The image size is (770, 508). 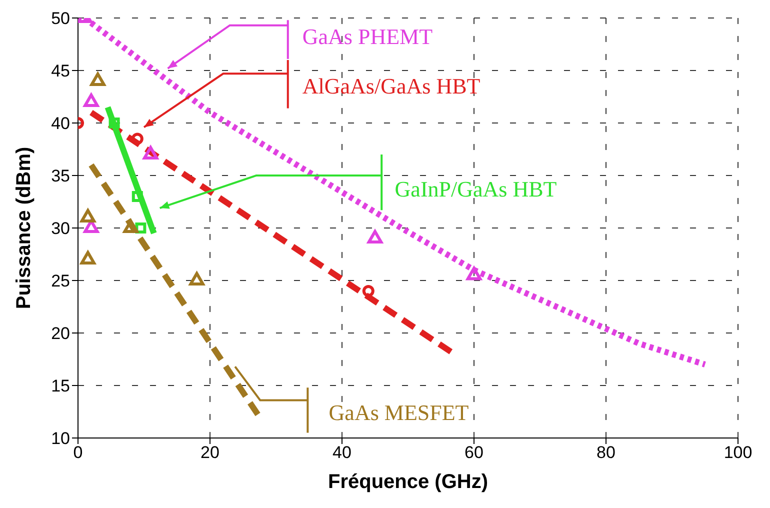 What do you see at coordinates (78, 452) in the screenshot?
I see `x-tick-label: 0` at bounding box center [78, 452].